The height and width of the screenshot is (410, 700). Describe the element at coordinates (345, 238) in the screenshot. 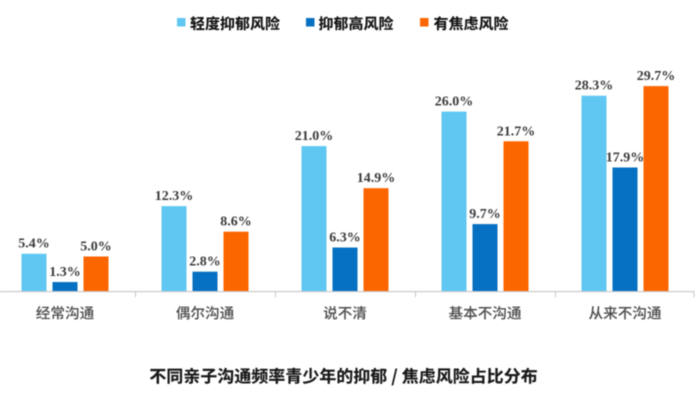

I see `svg-text: 6.3%` at that location.